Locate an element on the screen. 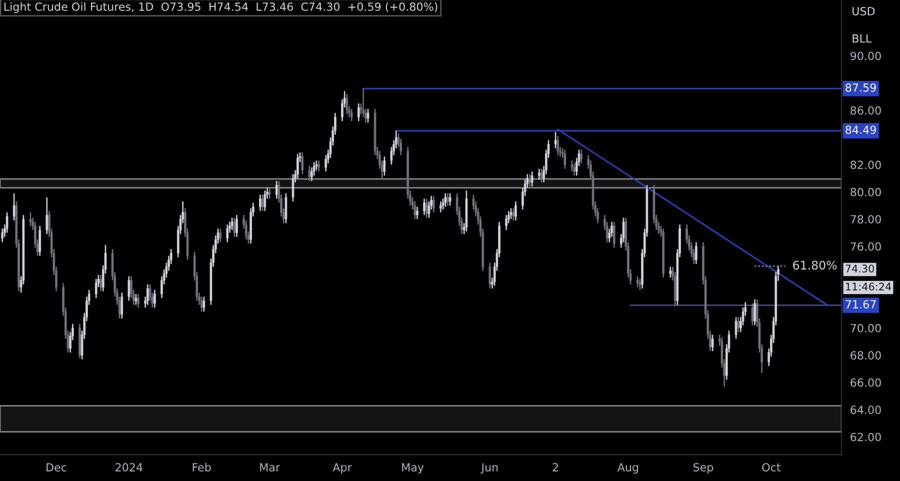 This screenshot has height=481, width=900. y-tick-label: 66.00 is located at coordinates (865, 382).